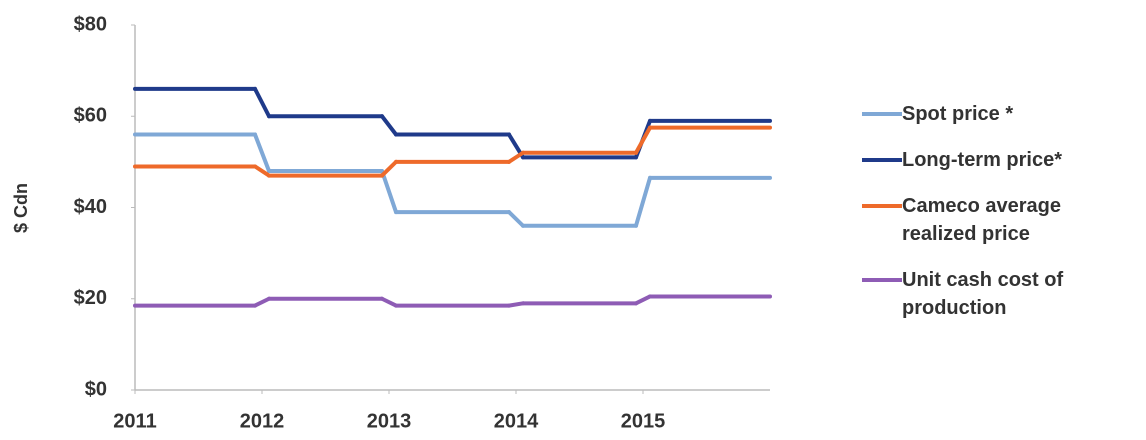  I want to click on legend-item: Cameco average realized price, so click(1002, 220).